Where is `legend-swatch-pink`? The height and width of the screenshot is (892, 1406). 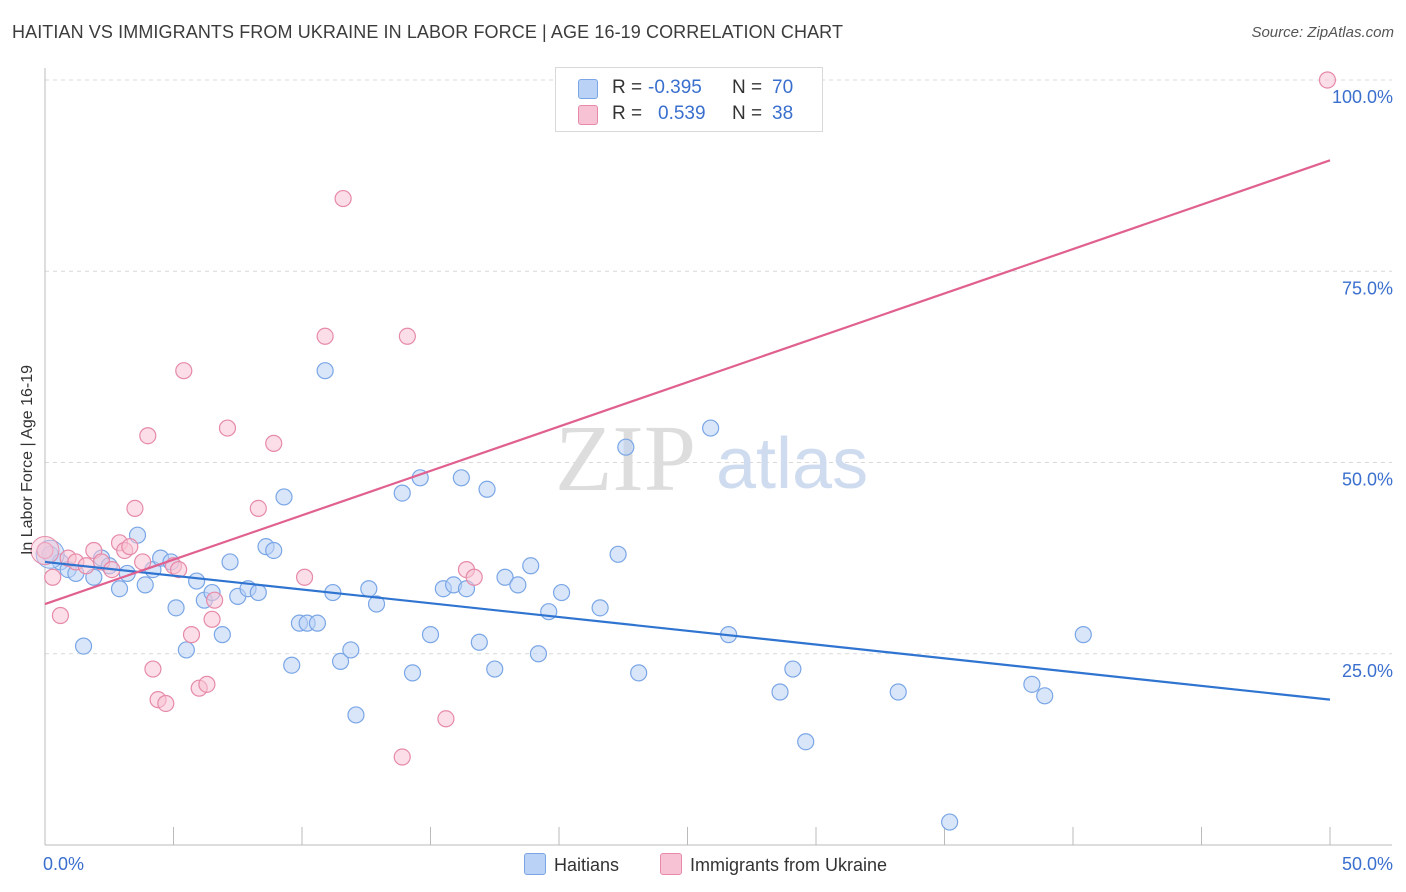 legend-swatch-pink is located at coordinates (588, 115).